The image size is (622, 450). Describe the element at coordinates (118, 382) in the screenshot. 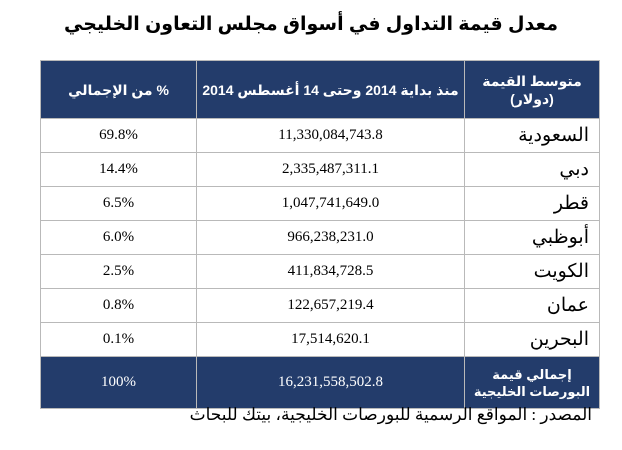

I see `total-percent: 100%` at that location.